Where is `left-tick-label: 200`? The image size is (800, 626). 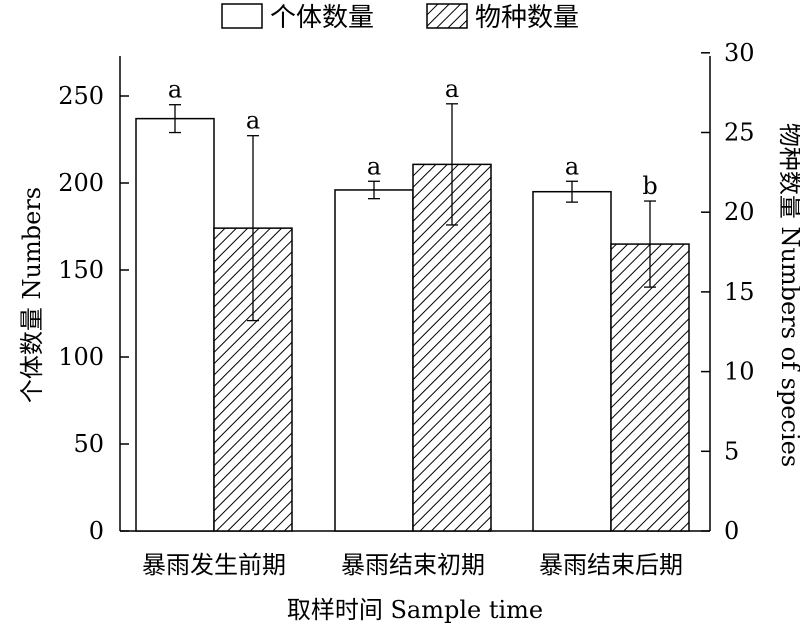 left-tick-label: 200 is located at coordinates (81, 183).